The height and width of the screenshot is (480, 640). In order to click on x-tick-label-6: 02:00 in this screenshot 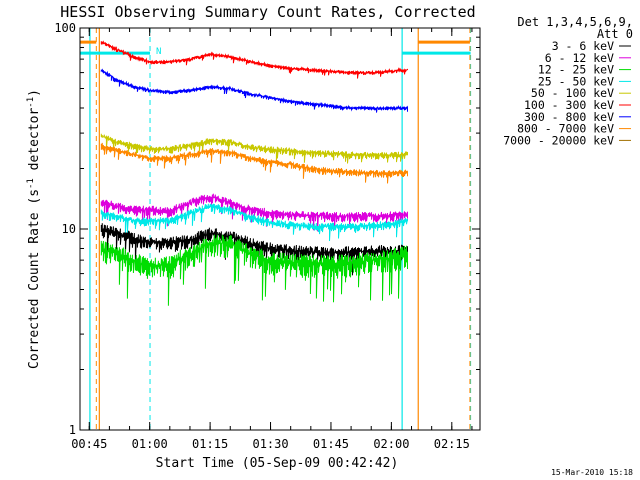, I will do `click(391, 444)`.